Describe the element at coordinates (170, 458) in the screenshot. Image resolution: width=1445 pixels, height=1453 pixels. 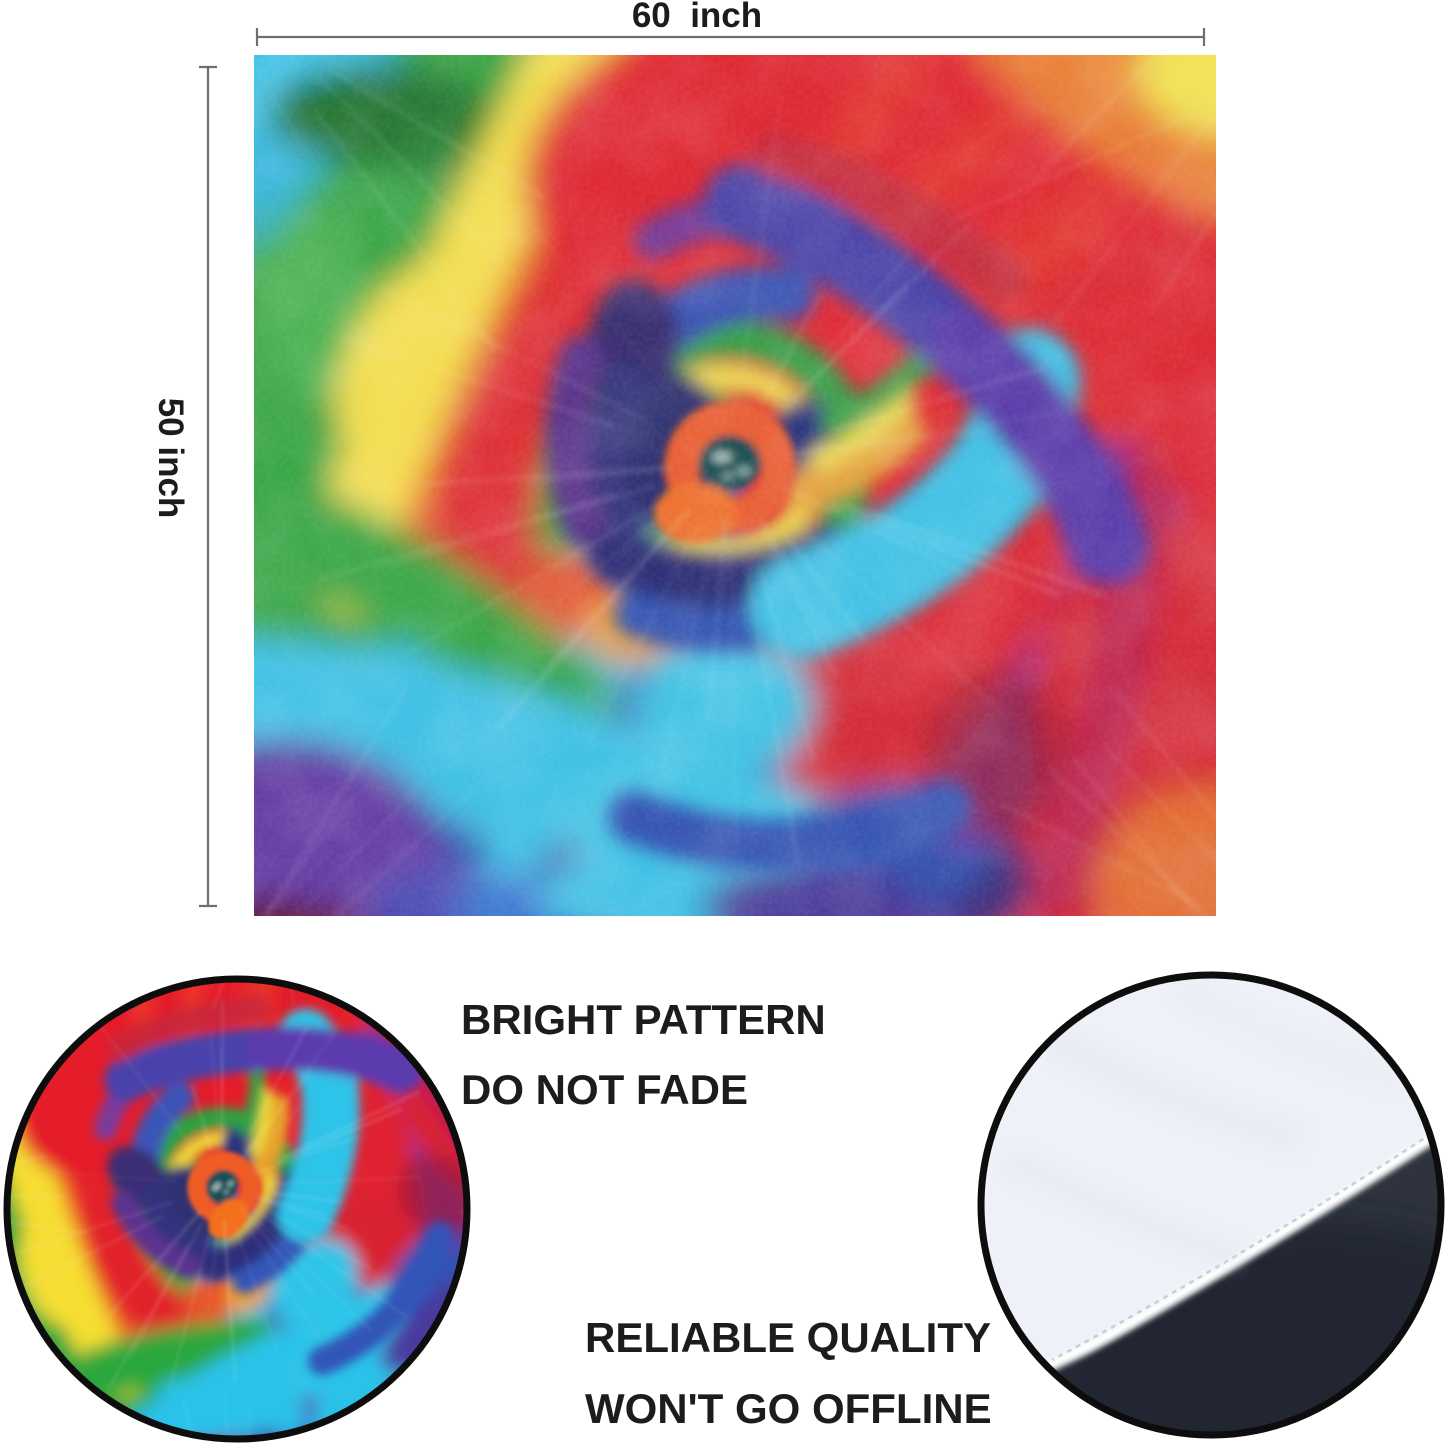
I see `svg-text: 50 inch` at that location.